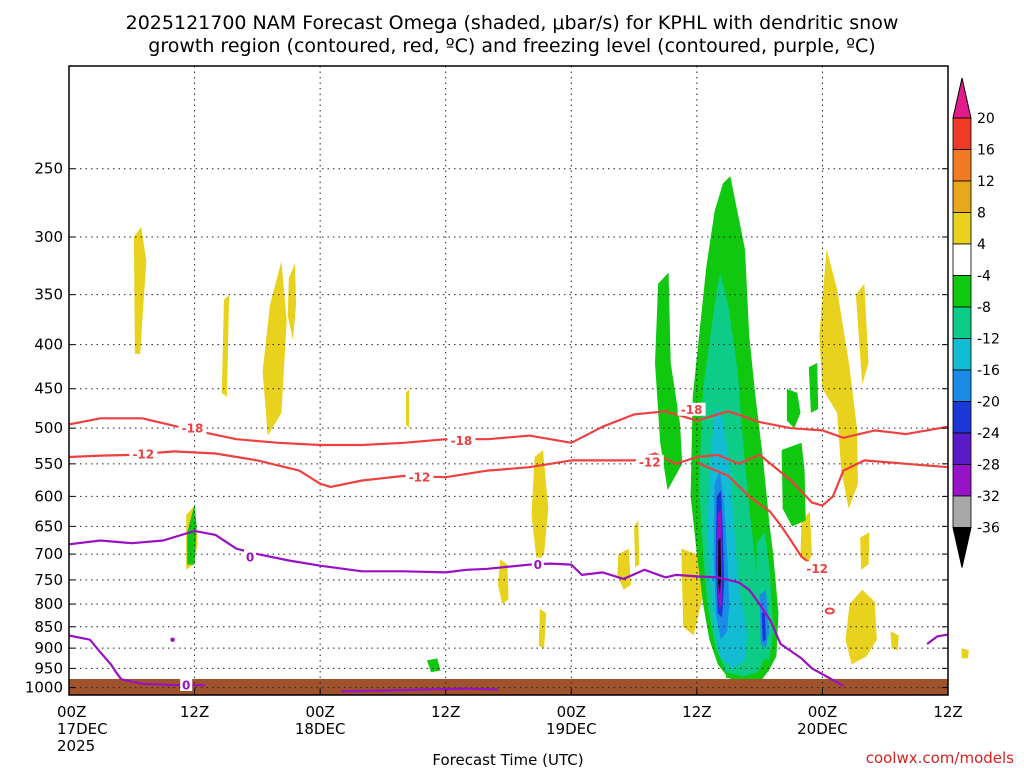  I want to click on y-tick-label: 600, so click(48, 496).